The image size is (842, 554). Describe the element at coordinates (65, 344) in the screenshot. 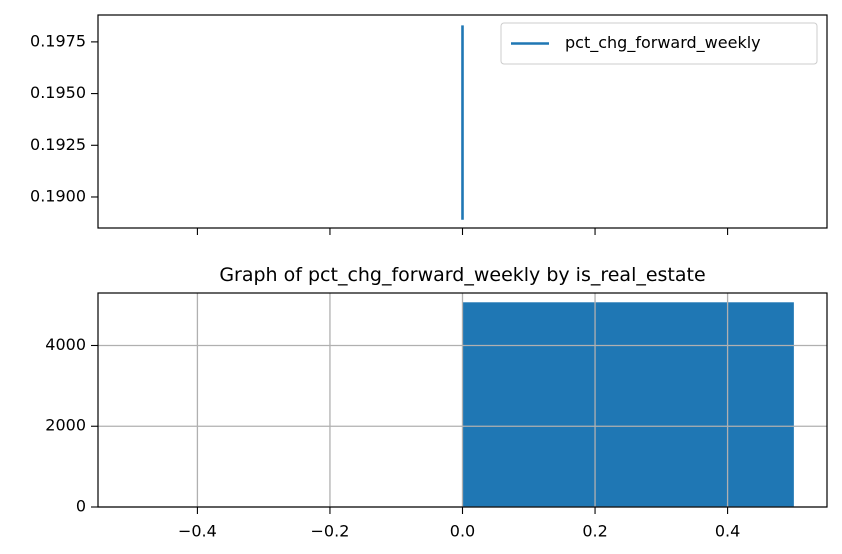

I see `bottom-y-tick-label: 4000` at that location.